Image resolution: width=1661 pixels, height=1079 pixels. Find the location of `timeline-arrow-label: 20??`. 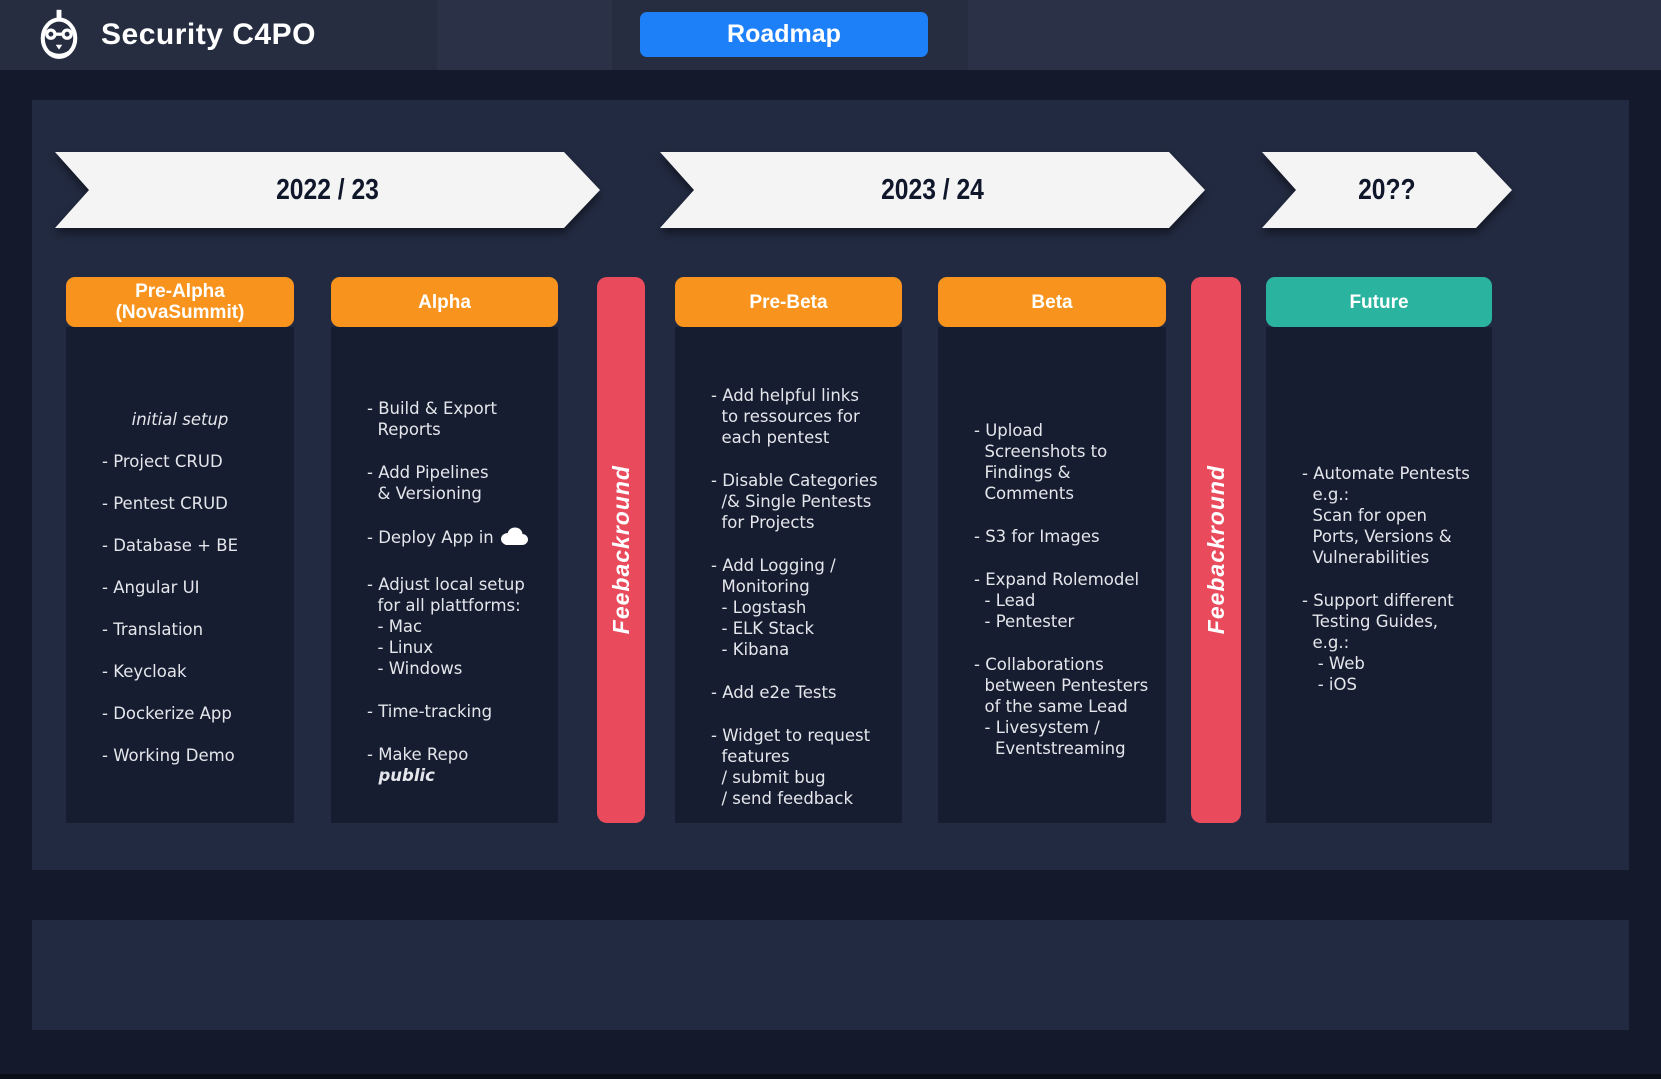

timeline-arrow-label: 20?? is located at coordinates (1387, 189).